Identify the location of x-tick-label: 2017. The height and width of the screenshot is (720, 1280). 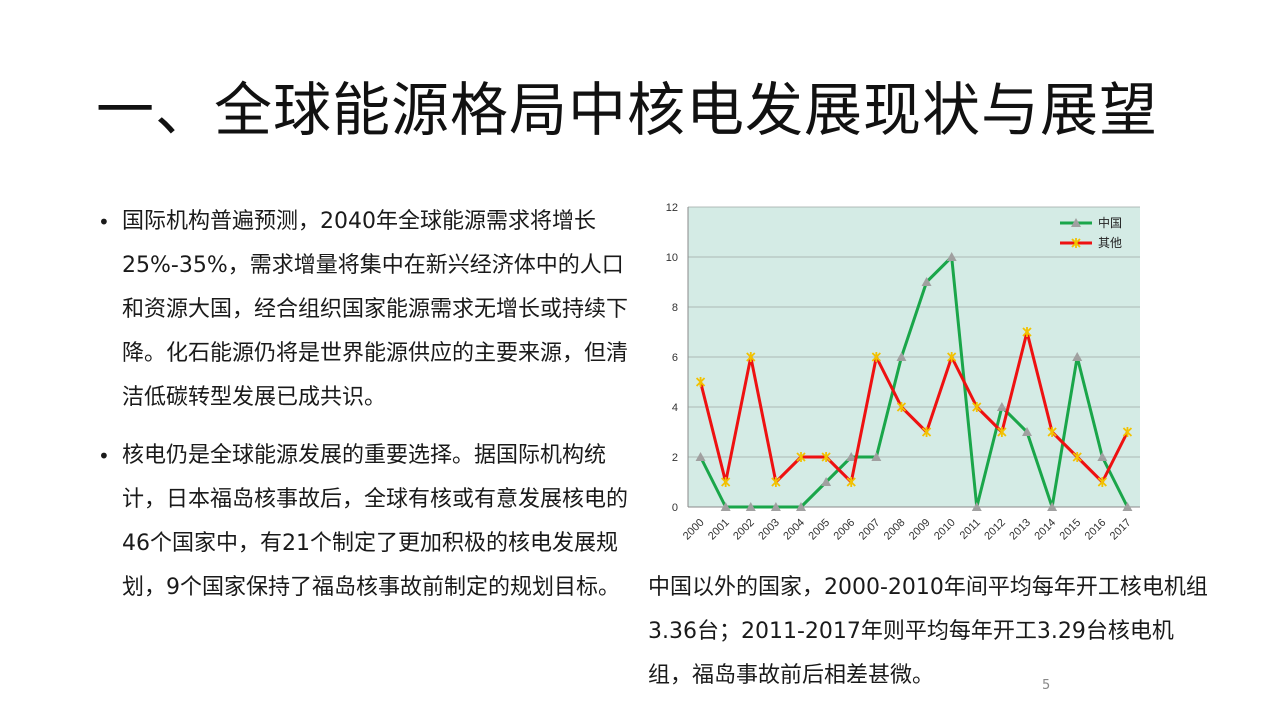
(1121, 530).